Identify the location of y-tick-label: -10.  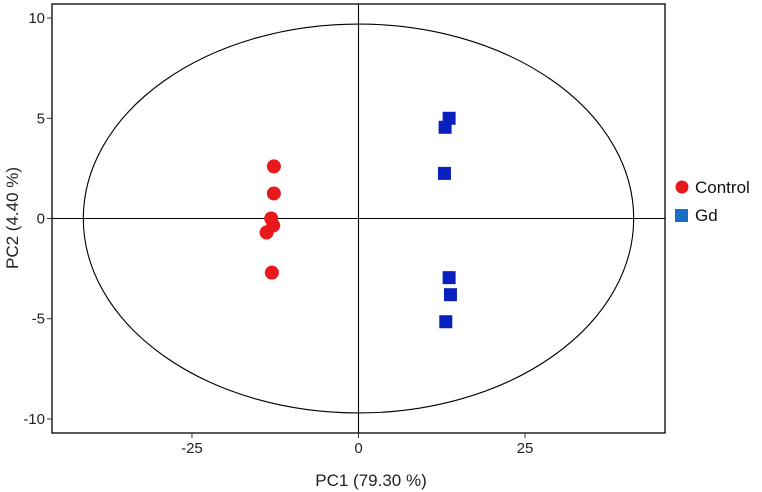
(34, 419).